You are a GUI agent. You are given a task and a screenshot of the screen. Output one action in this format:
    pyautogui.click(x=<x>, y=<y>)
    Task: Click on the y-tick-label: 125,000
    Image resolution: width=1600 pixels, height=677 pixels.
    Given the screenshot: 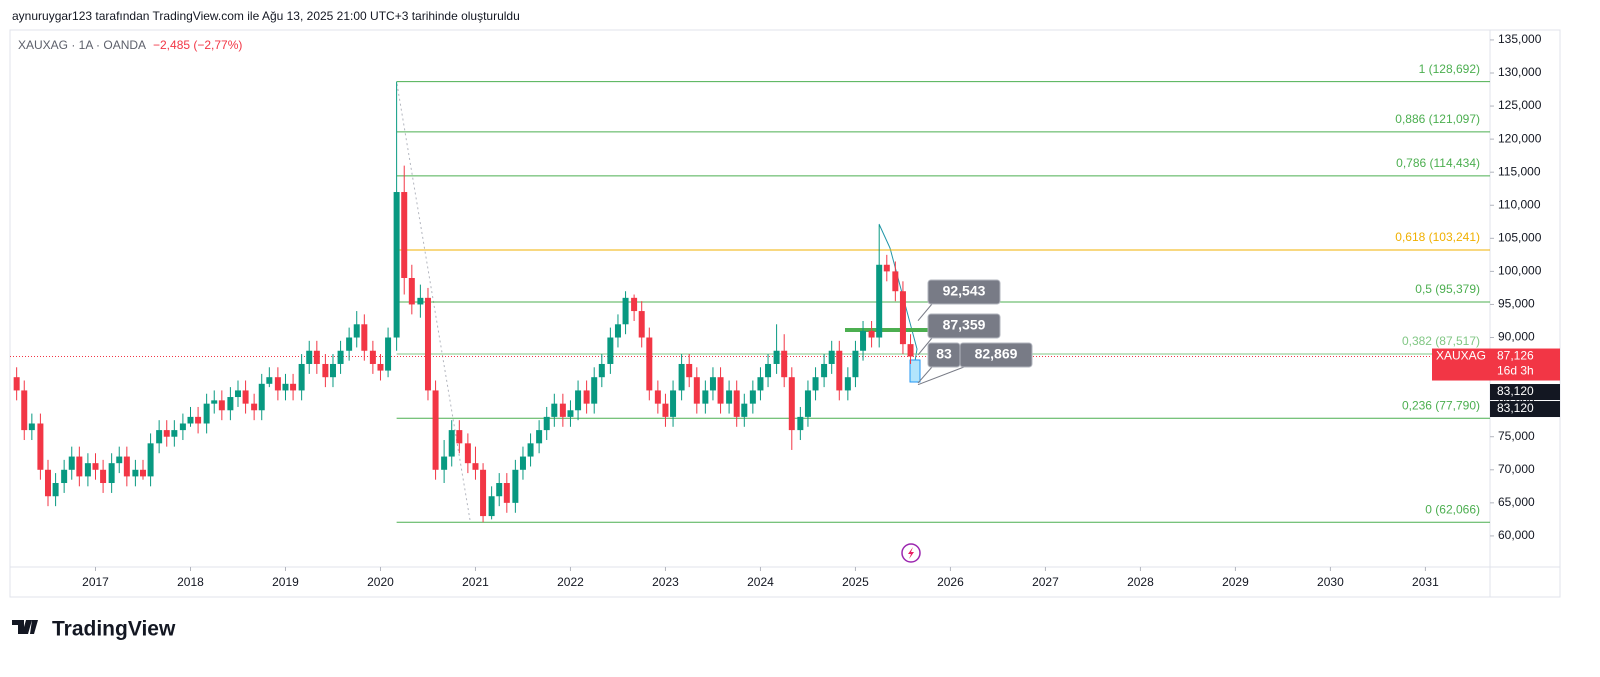 What is the action you would take?
    pyautogui.click(x=1520, y=105)
    